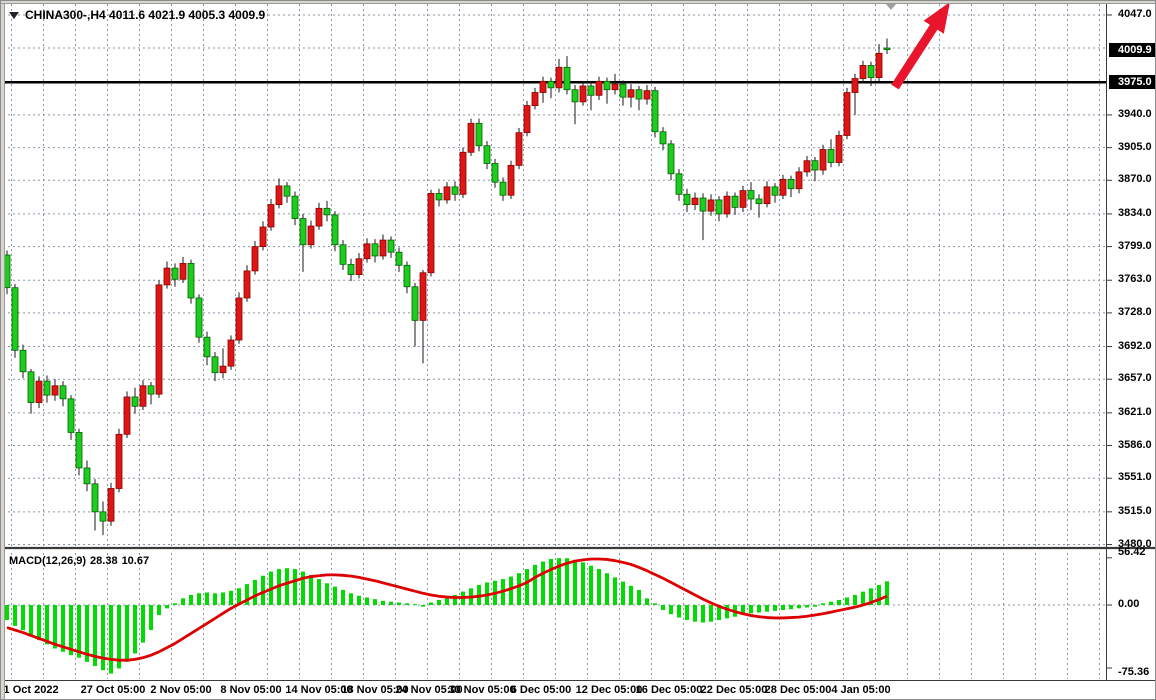 The width and height of the screenshot is (1156, 700). Describe the element at coordinates (181, 690) in the screenshot. I see `time-tick-label: 2 Nov 05:00` at that location.